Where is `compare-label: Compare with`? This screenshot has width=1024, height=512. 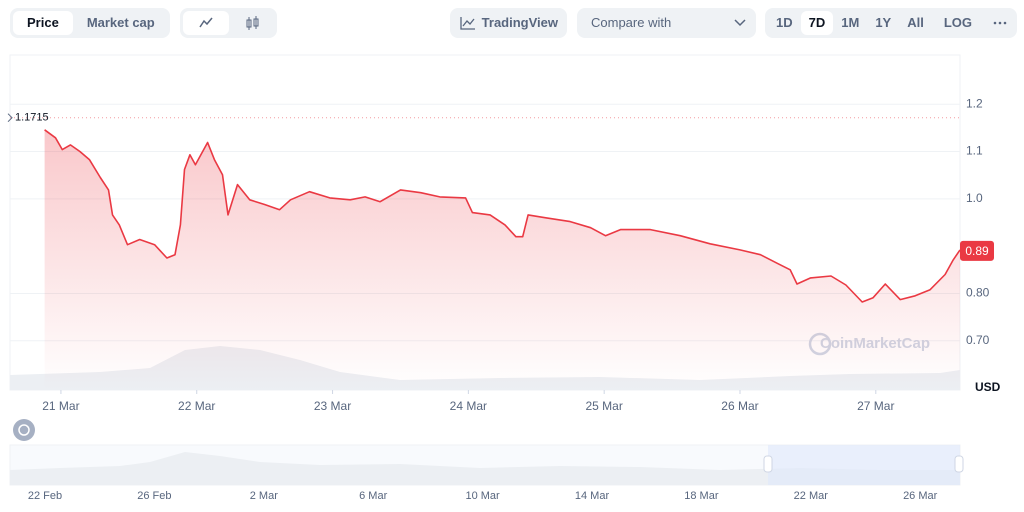
compare-label: Compare with is located at coordinates (631, 22).